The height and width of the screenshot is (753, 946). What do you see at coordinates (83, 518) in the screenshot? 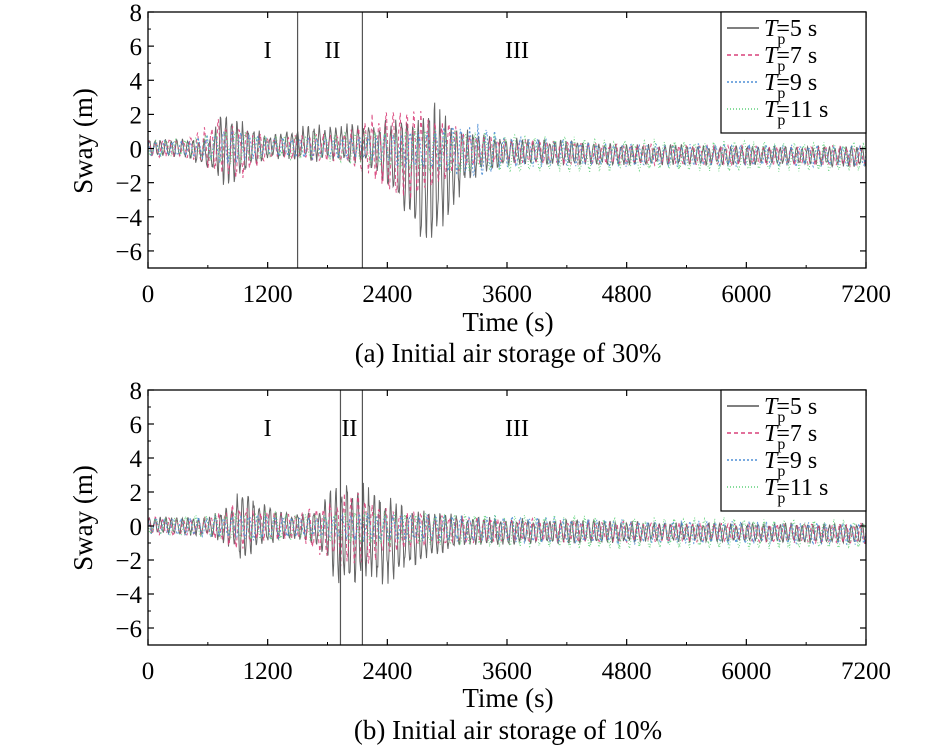
I see `ylabel-b: Sway (m)` at bounding box center [83, 518].